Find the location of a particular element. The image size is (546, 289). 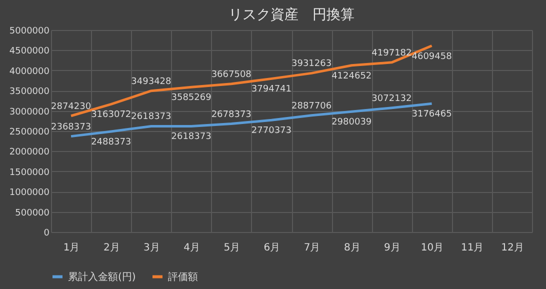

data-label: 2874230 is located at coordinates (71, 107).